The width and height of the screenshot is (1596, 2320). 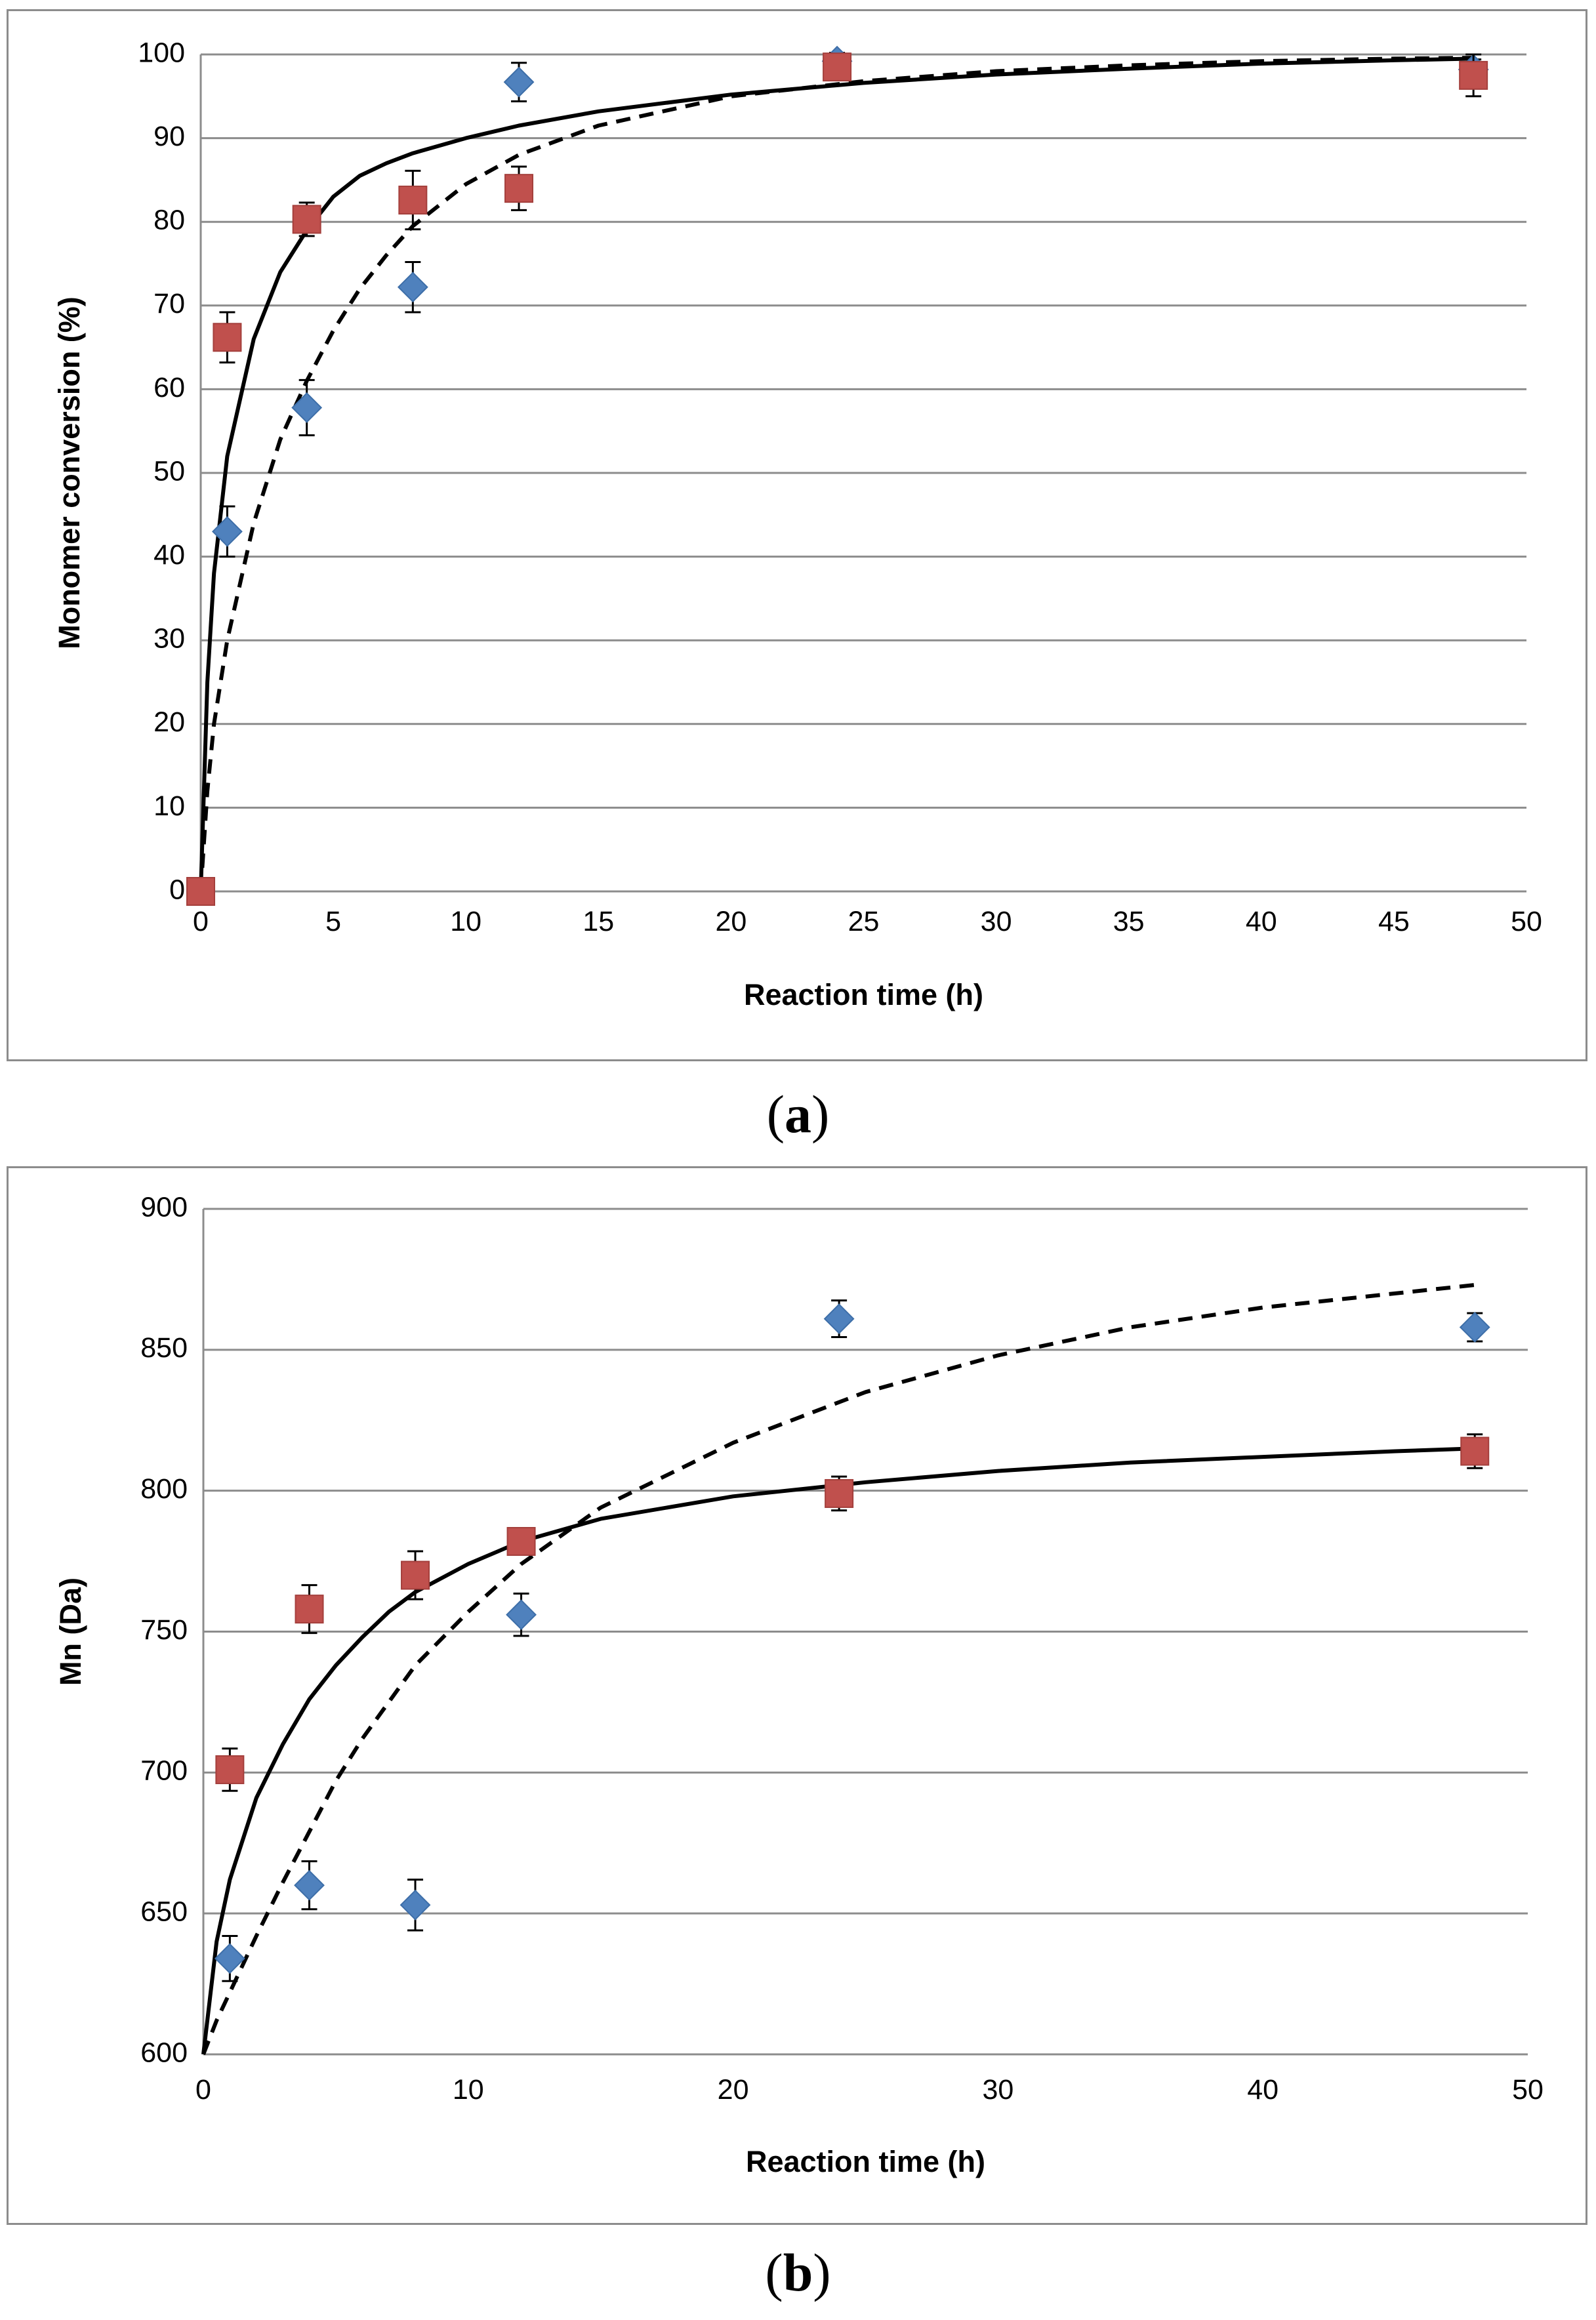 What do you see at coordinates (169, 555) in the screenshot?
I see `y-tick-label: 40` at bounding box center [169, 555].